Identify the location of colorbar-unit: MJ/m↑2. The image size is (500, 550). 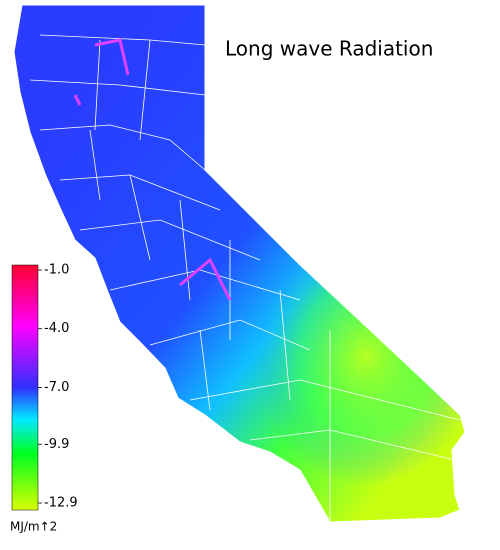
(33, 527).